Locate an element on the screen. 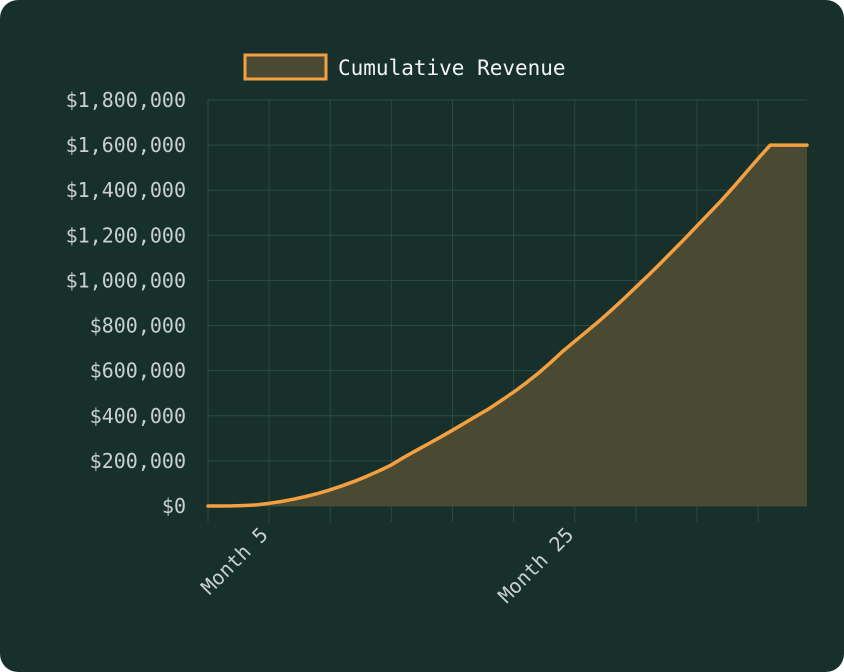 This screenshot has height=672, width=844. x-tick-label: Month 5 is located at coordinates (234, 561).